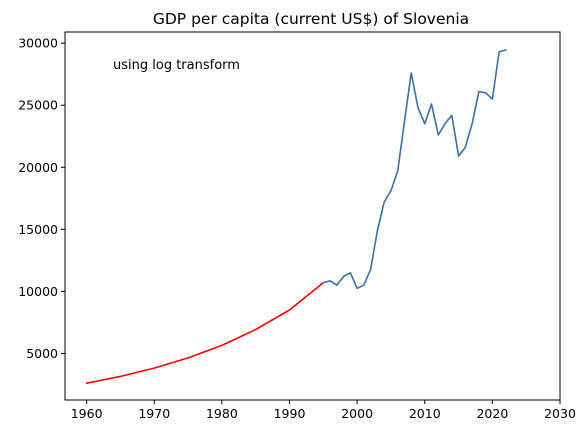 This screenshot has width=587, height=435. Describe the element at coordinates (154, 413) in the screenshot. I see `x-tick-label: 1970` at that location.